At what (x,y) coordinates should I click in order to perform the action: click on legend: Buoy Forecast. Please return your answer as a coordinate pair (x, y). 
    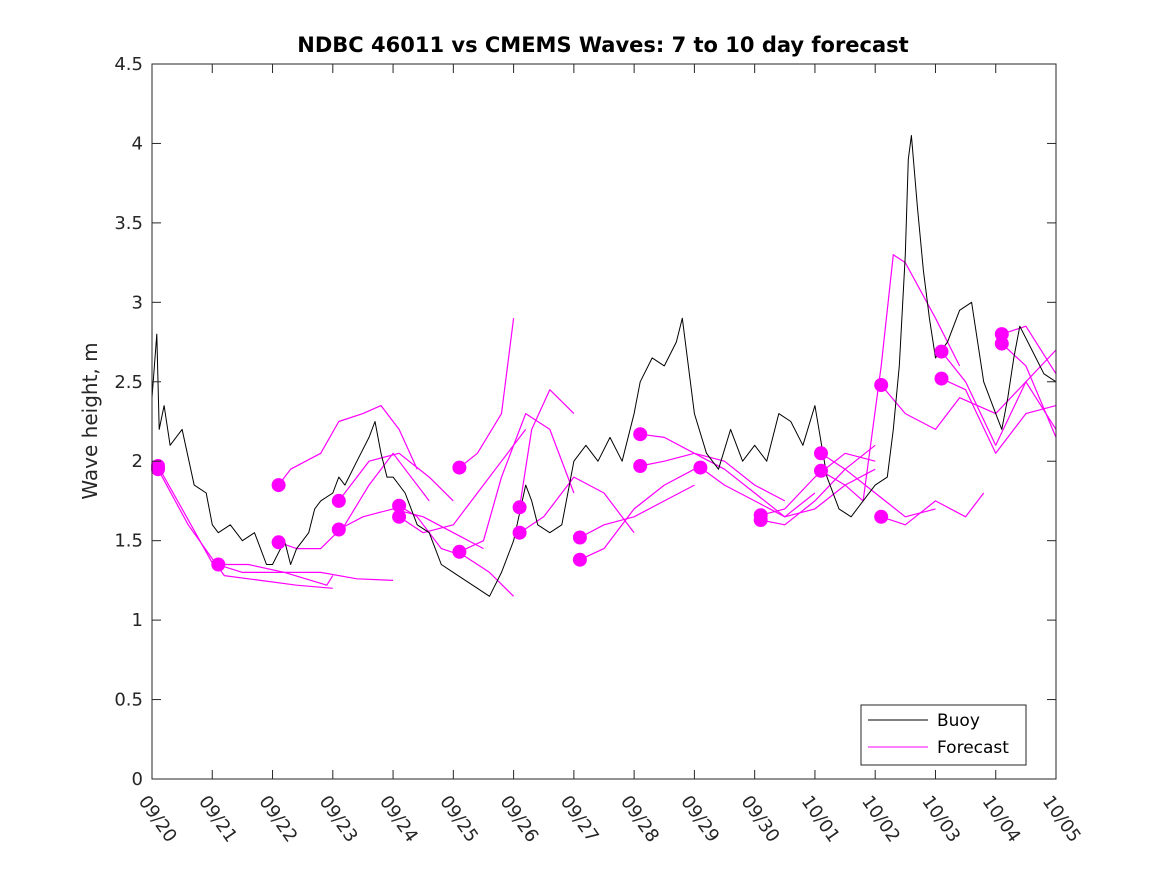
    Looking at the image, I should click on (943, 735).